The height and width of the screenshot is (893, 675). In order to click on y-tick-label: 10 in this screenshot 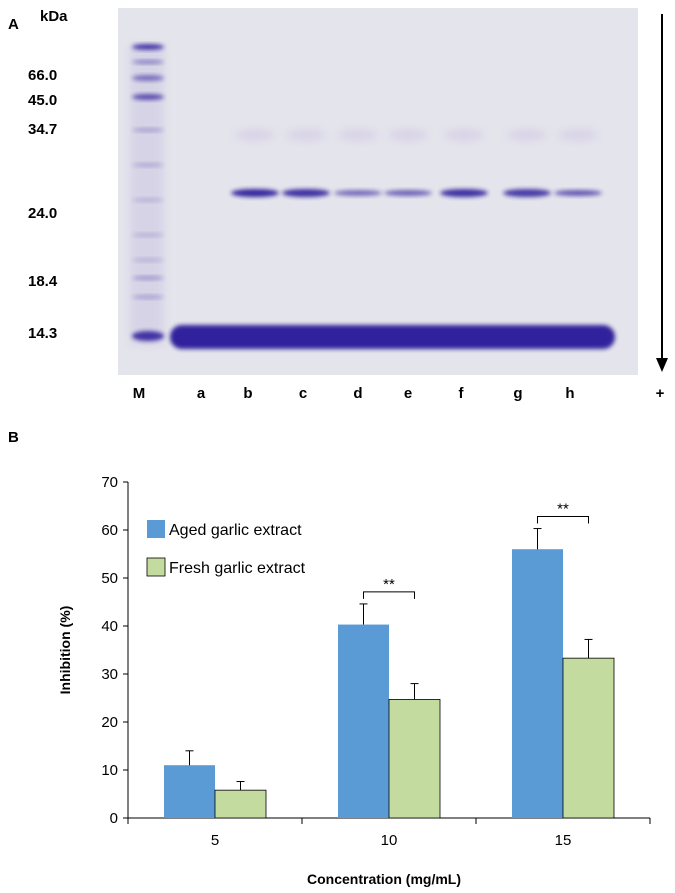, I will do `click(109, 770)`.